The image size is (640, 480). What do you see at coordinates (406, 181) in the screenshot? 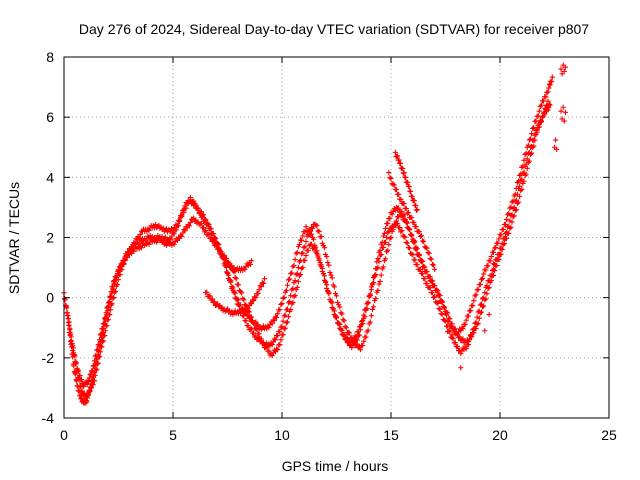
I see `series-branch-near-15-2-16-h` at bounding box center [406, 181].